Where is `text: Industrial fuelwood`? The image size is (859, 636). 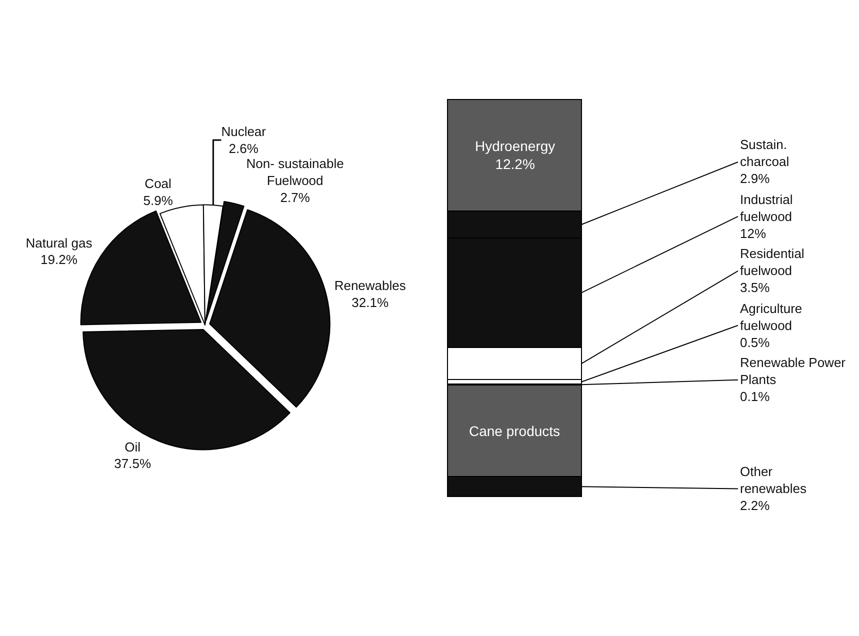
text: Industrial fuelwood is located at coordinates (766, 208).